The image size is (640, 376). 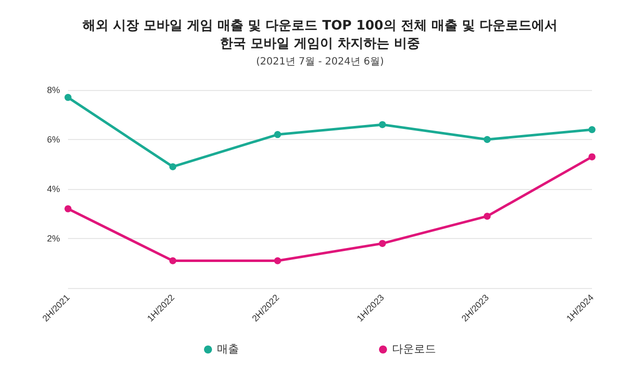 I want to click on y-tick-label: 6%, so click(x=53, y=139).